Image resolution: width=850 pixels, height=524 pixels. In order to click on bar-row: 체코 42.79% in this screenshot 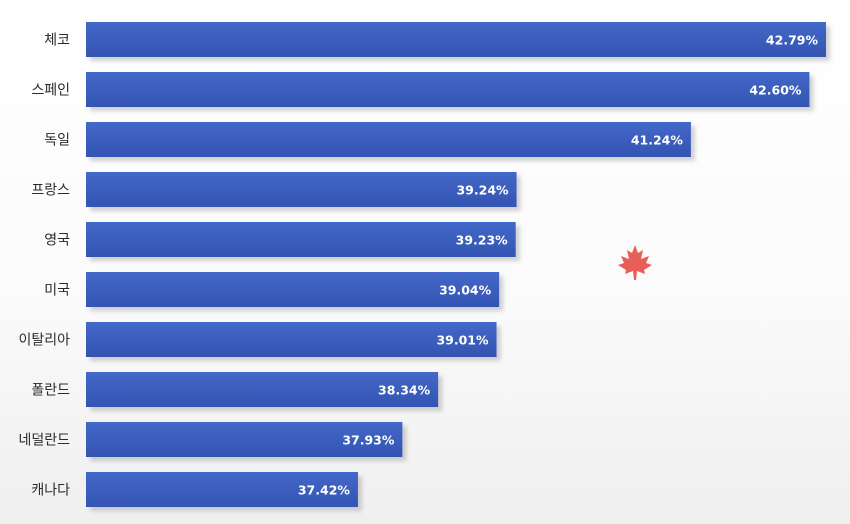, I will do `click(435, 39)`.